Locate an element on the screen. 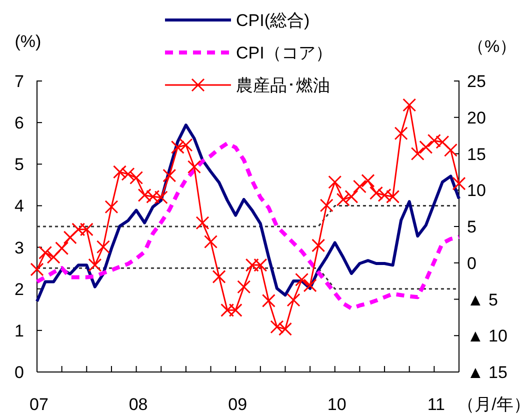  legend-label: CPI(総合) is located at coordinates (273, 20).